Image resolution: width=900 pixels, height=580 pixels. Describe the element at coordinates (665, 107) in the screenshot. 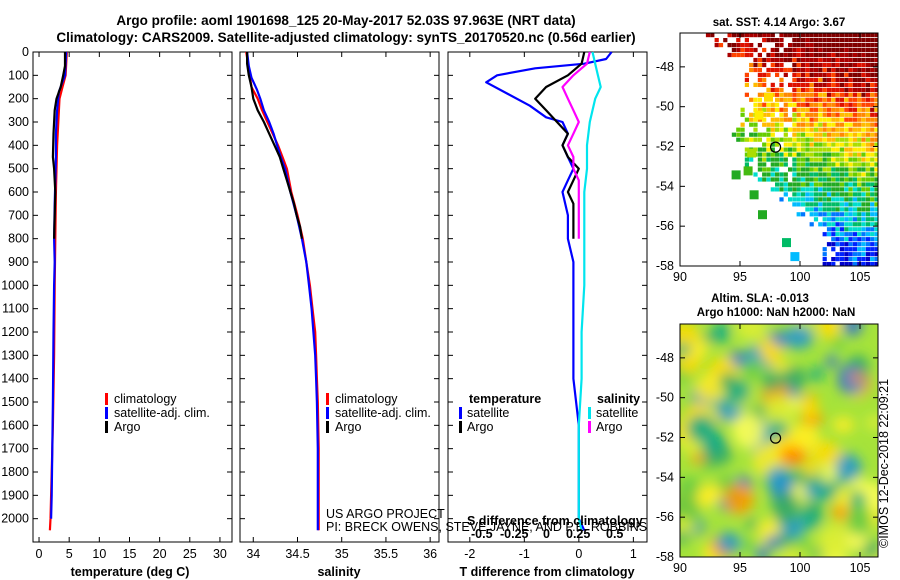

I see `map-y-tick-label: -50` at that location.